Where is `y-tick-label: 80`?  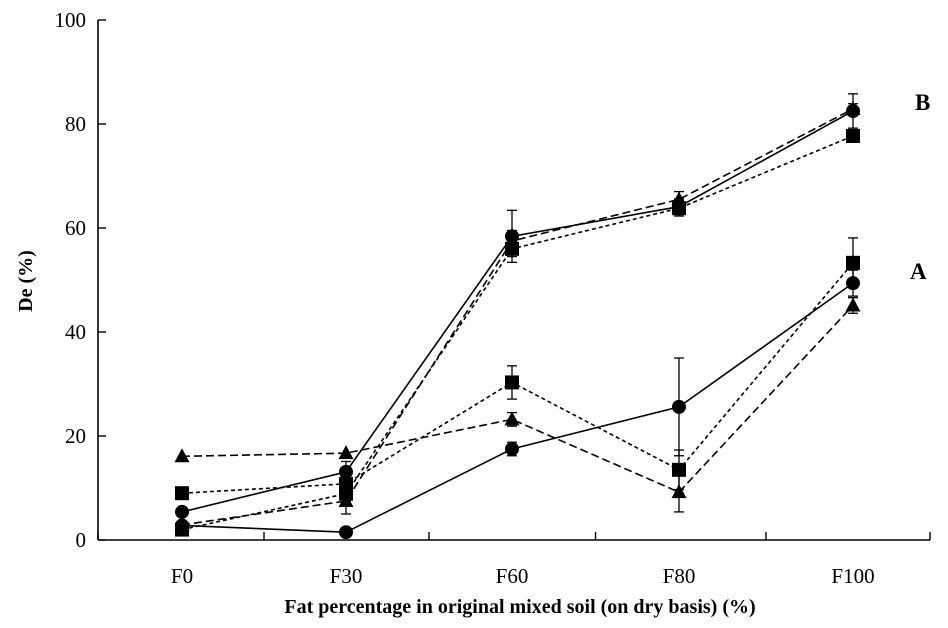
y-tick-label: 80 is located at coordinates (75, 124).